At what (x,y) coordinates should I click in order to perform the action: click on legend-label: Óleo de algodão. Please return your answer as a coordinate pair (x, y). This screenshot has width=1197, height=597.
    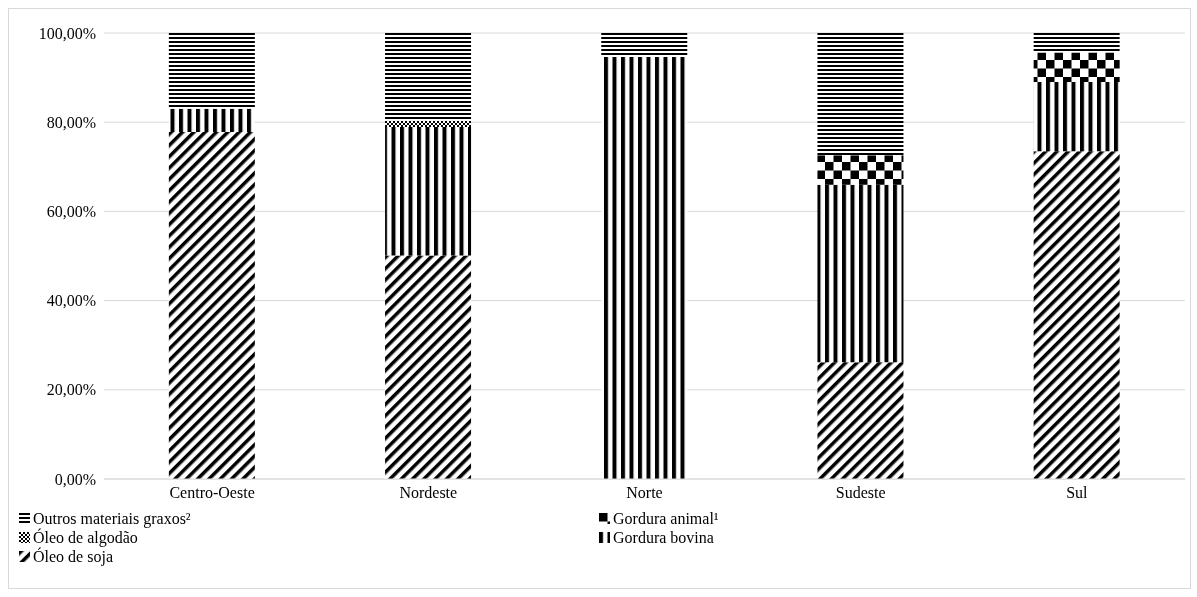
    Looking at the image, I should click on (85, 537).